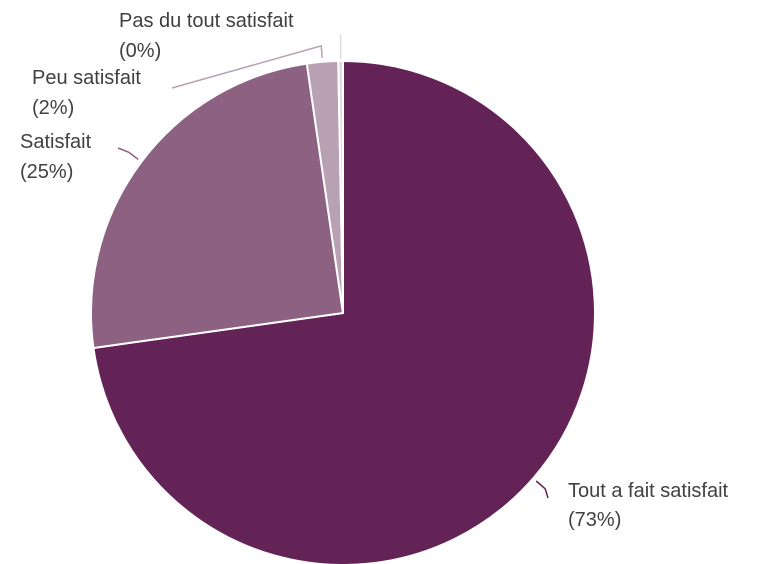 Image resolution: width=768 pixels, height=564 pixels. I want to click on label-peu-satisfait: Peu satisfait, so click(86, 78).